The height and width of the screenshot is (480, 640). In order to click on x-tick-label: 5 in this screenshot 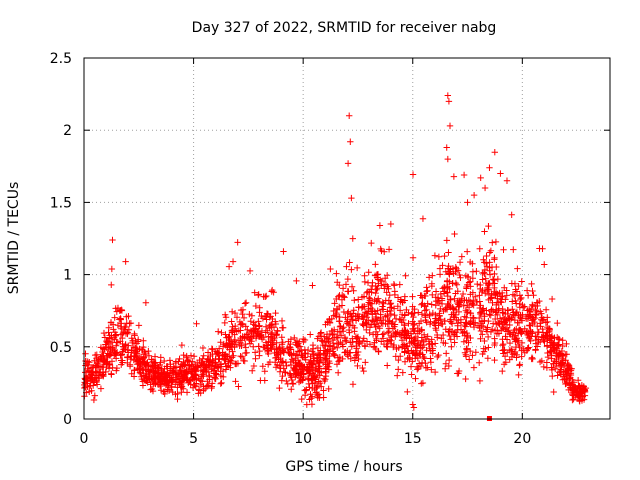, I will do `click(193, 439)`.